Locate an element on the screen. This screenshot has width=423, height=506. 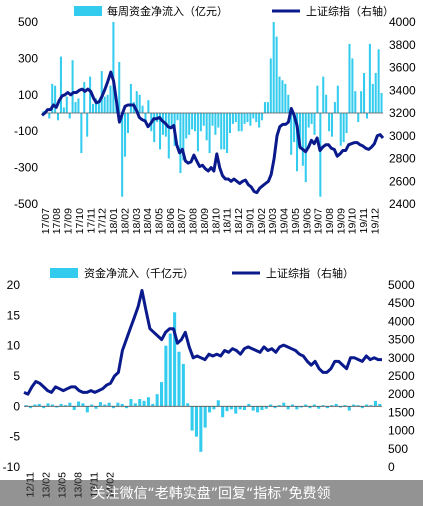
y-right-tick-1-3: 3400 is located at coordinates (402, 90).